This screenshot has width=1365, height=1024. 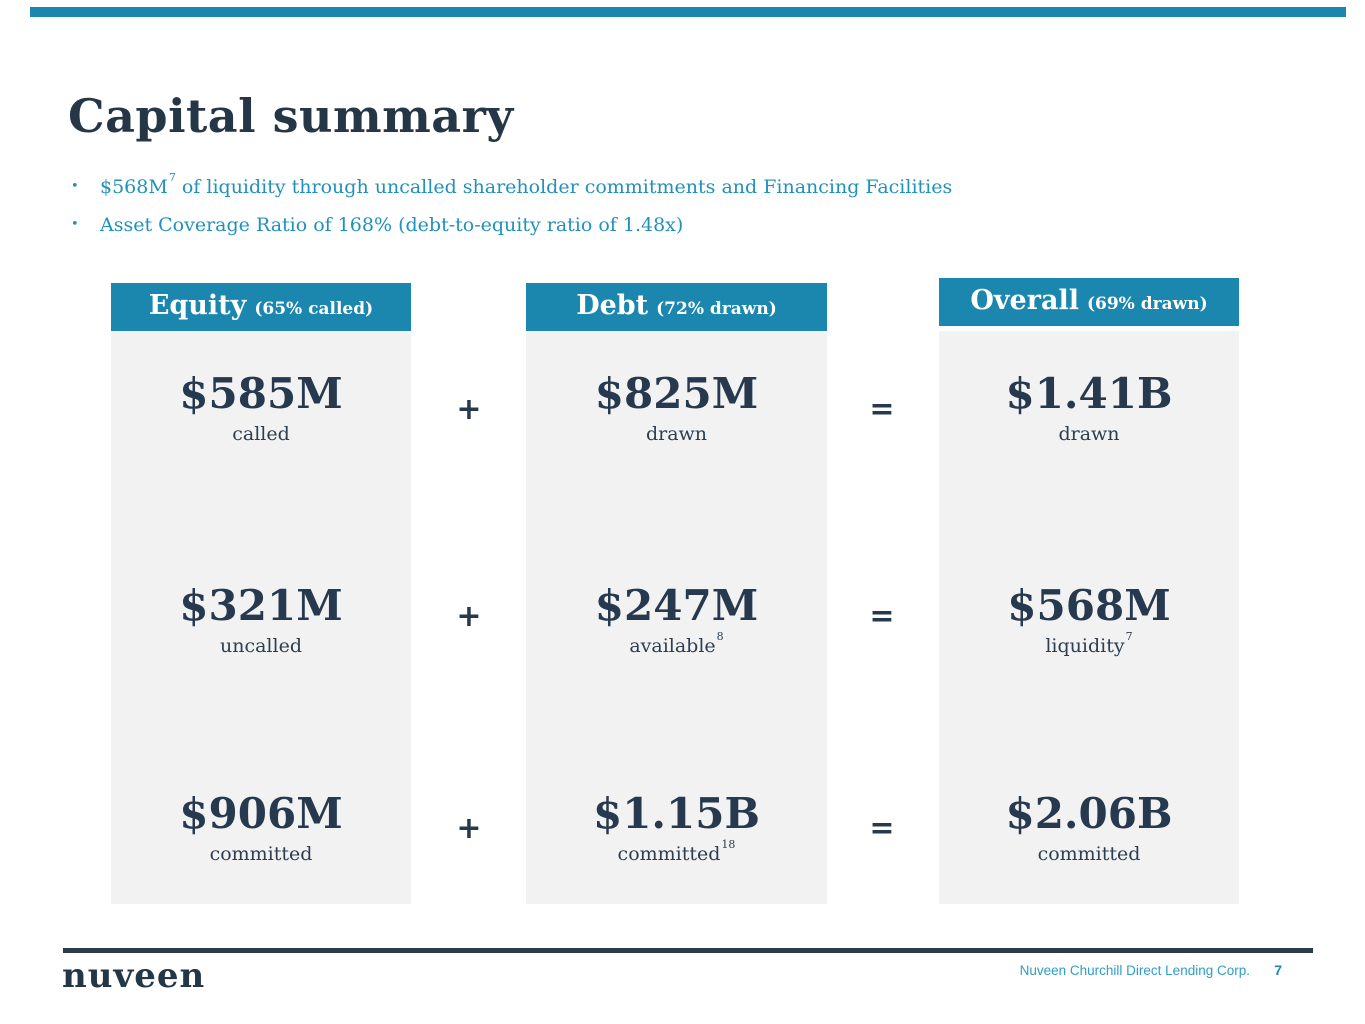 I want to click on equity-committed-cell: $906M committed, so click(x=261, y=828).